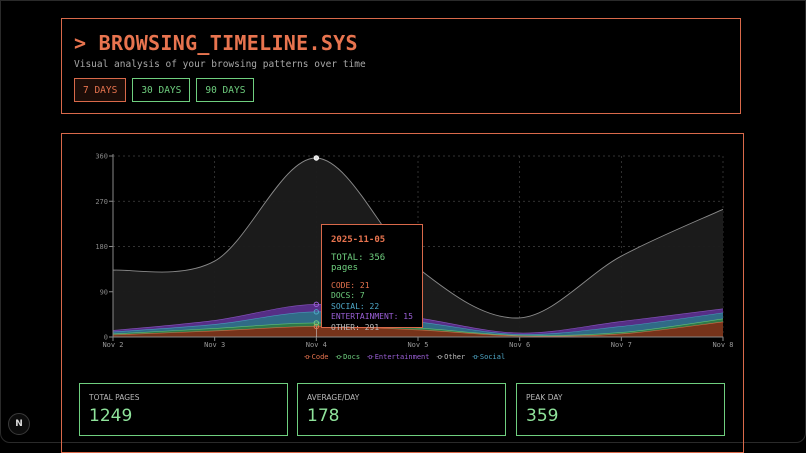 The height and width of the screenshot is (453, 806). What do you see at coordinates (100, 90) in the screenshot?
I see `range-7-days-button: 7 DAYS` at bounding box center [100, 90].